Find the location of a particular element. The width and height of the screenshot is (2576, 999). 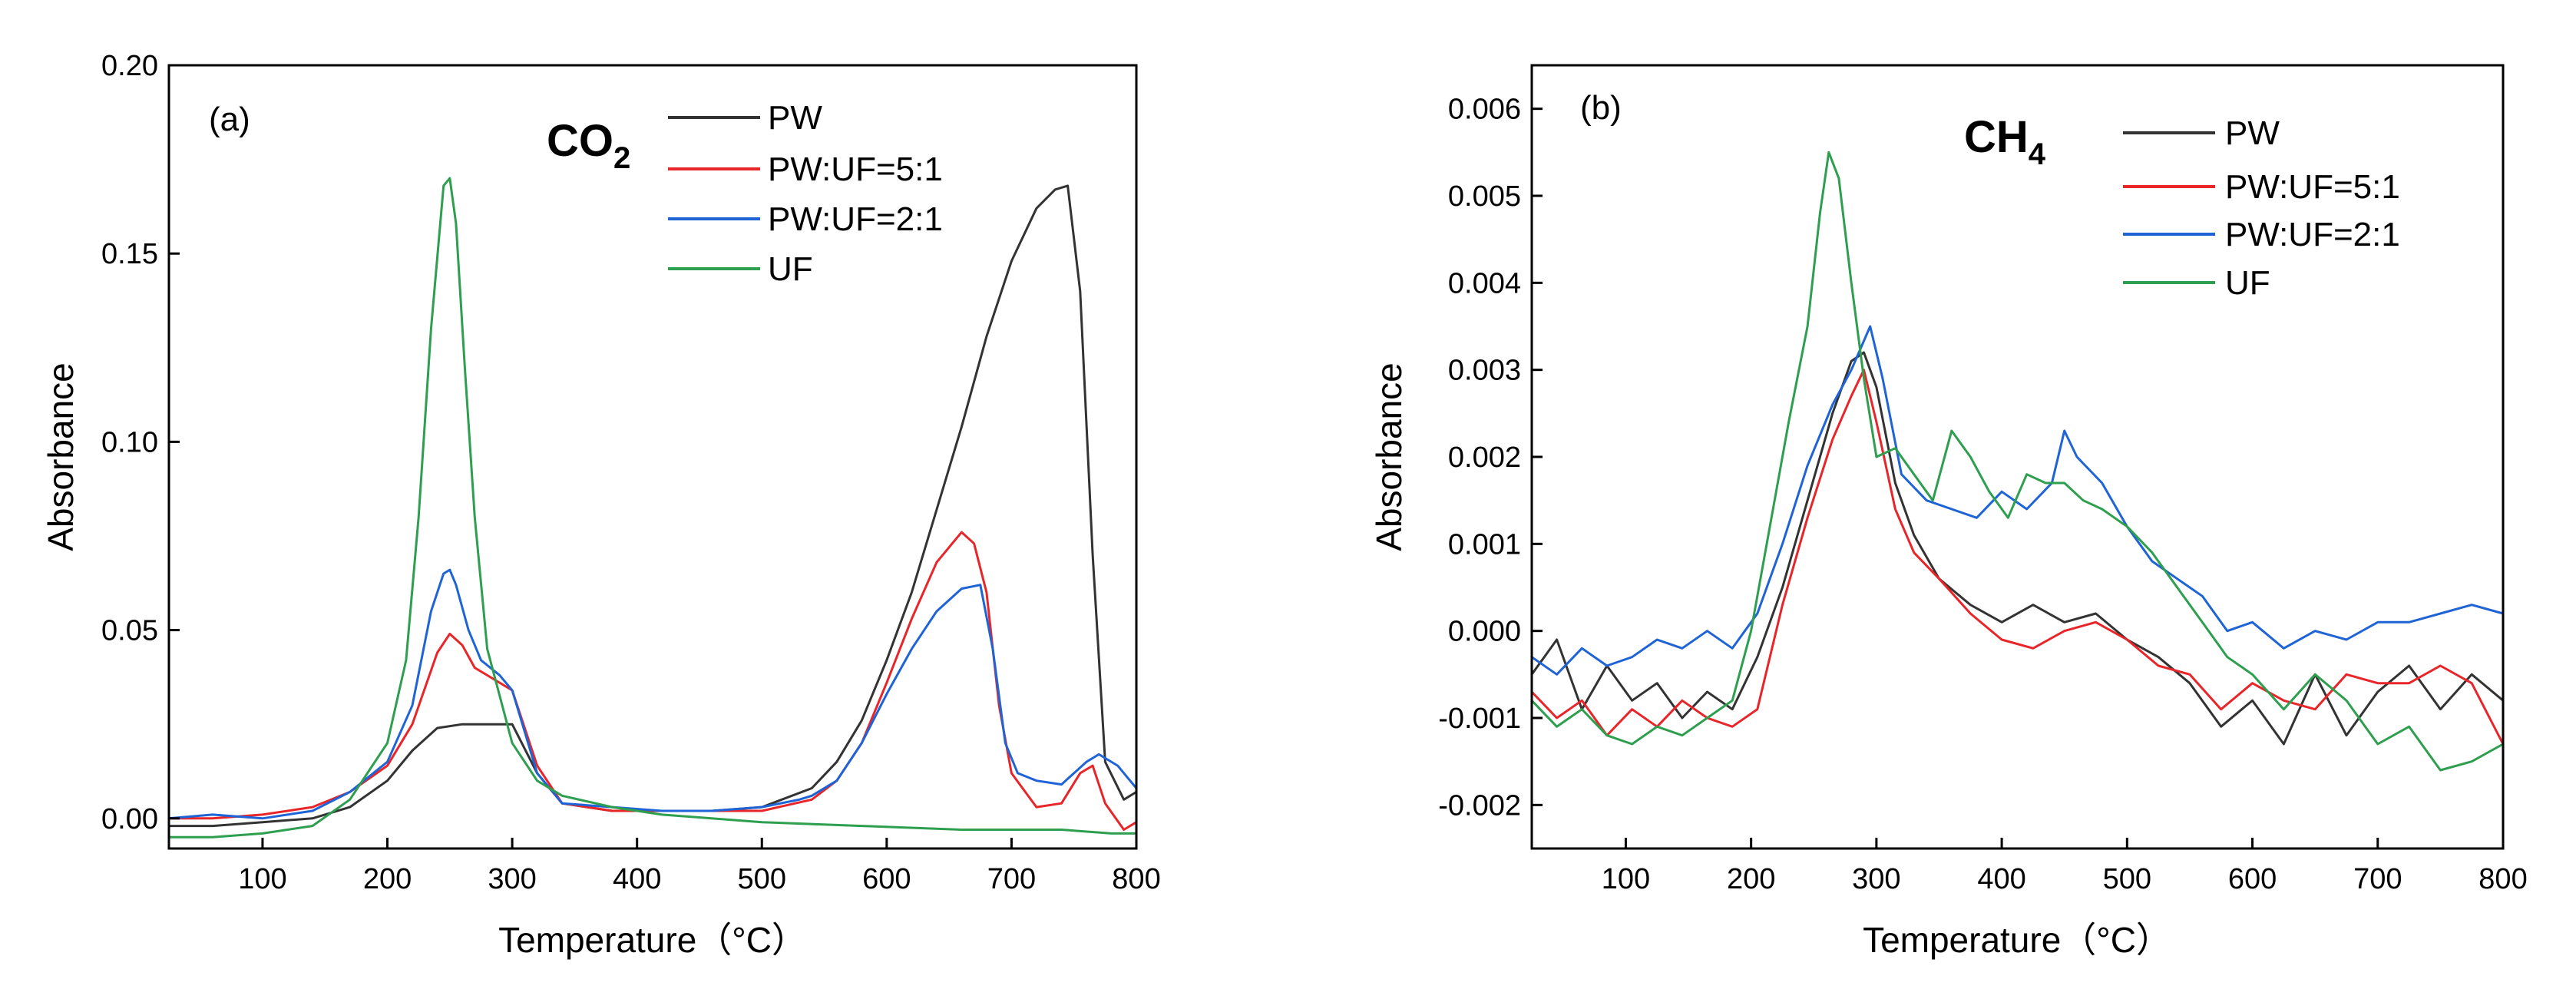

x-tick-label-700-b: 700 is located at coordinates (2377, 879).